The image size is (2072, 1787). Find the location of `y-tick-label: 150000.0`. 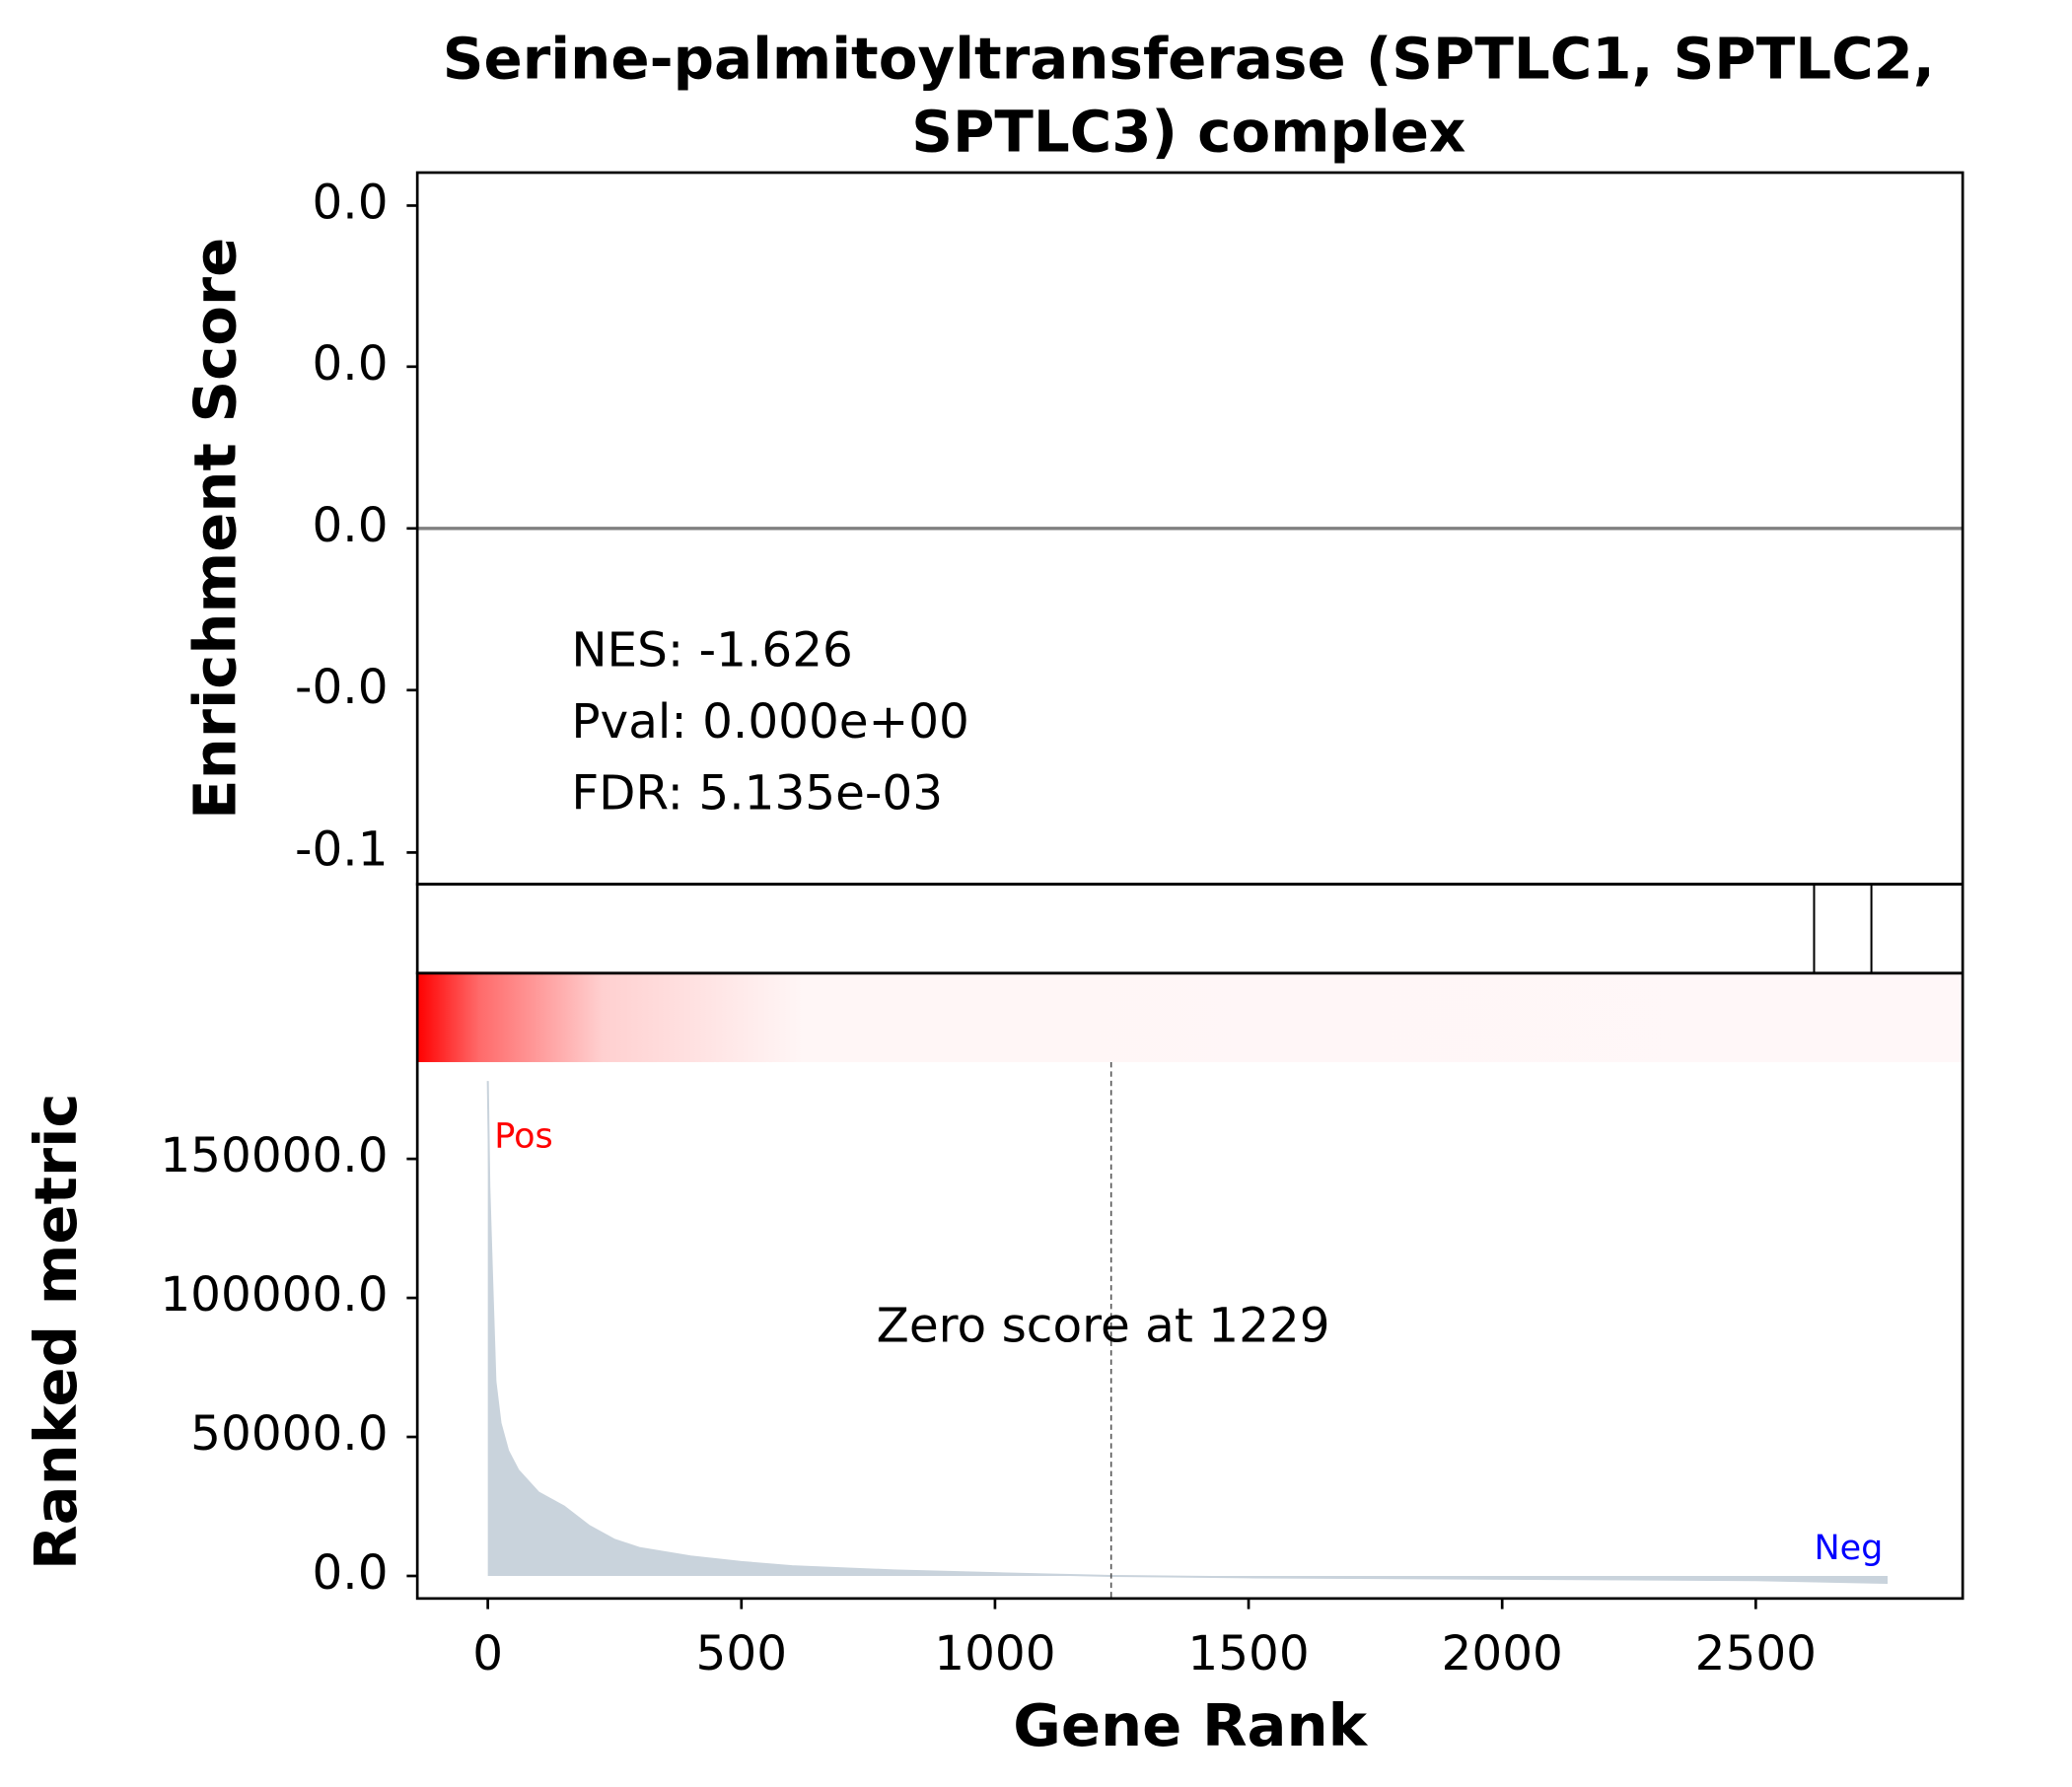

y-tick-label: 150000.0 is located at coordinates (274, 1155).